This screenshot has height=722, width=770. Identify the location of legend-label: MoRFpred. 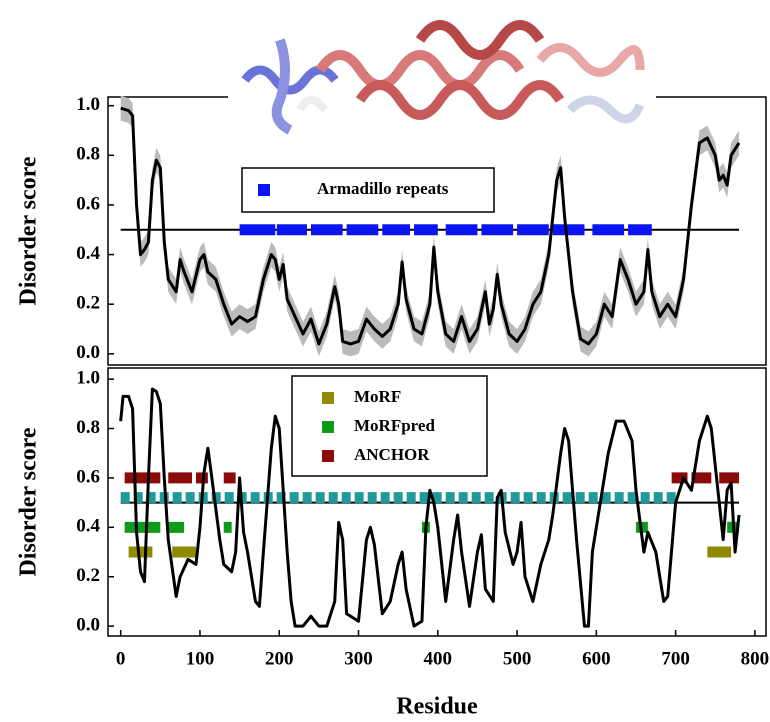
(394, 425).